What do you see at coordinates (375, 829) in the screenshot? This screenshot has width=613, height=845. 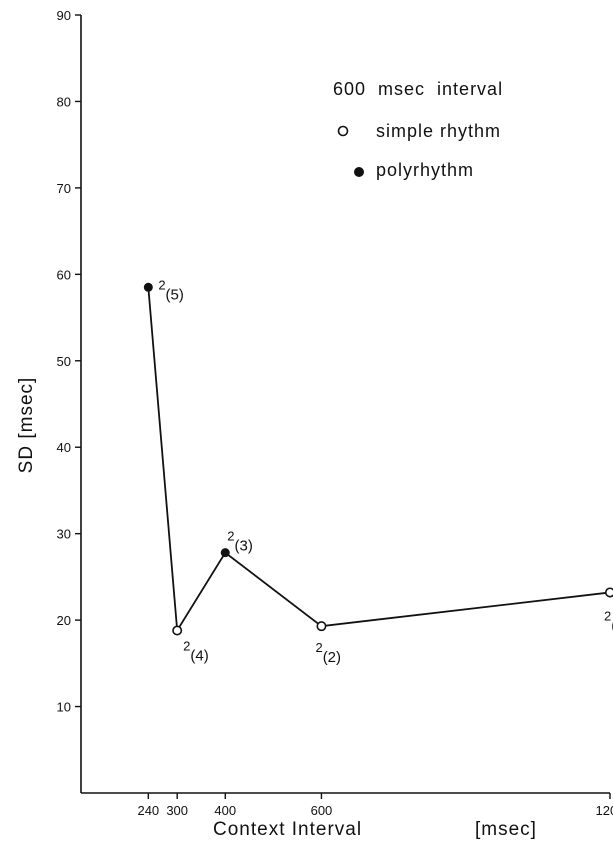 I see `x-axis-title: Context Interval [msec]` at bounding box center [375, 829].